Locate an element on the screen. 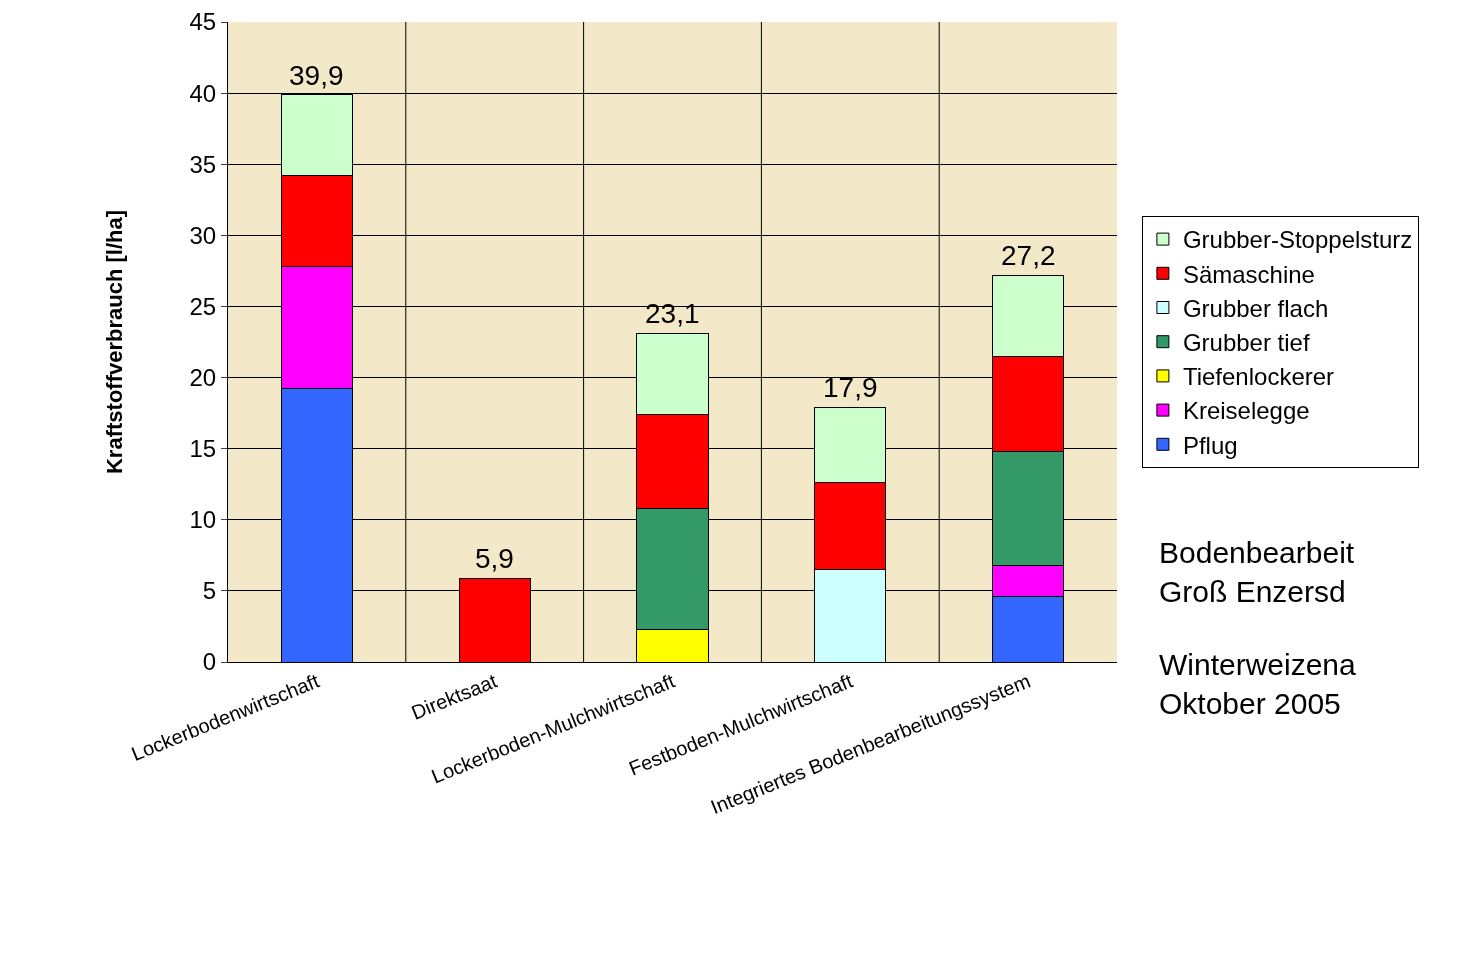  y-tick-label: 20 is located at coordinates (203, 377).